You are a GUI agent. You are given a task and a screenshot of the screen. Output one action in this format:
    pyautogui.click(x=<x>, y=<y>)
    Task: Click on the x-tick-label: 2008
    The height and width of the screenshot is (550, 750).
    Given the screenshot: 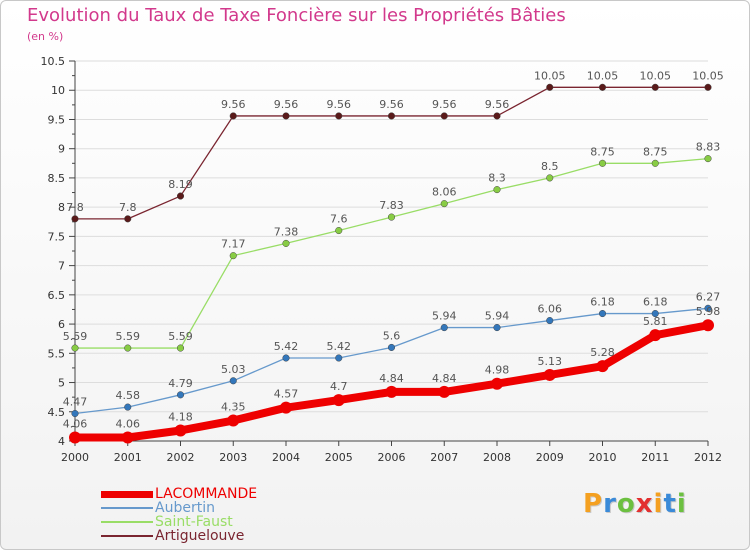 What is the action you would take?
    pyautogui.click(x=497, y=457)
    